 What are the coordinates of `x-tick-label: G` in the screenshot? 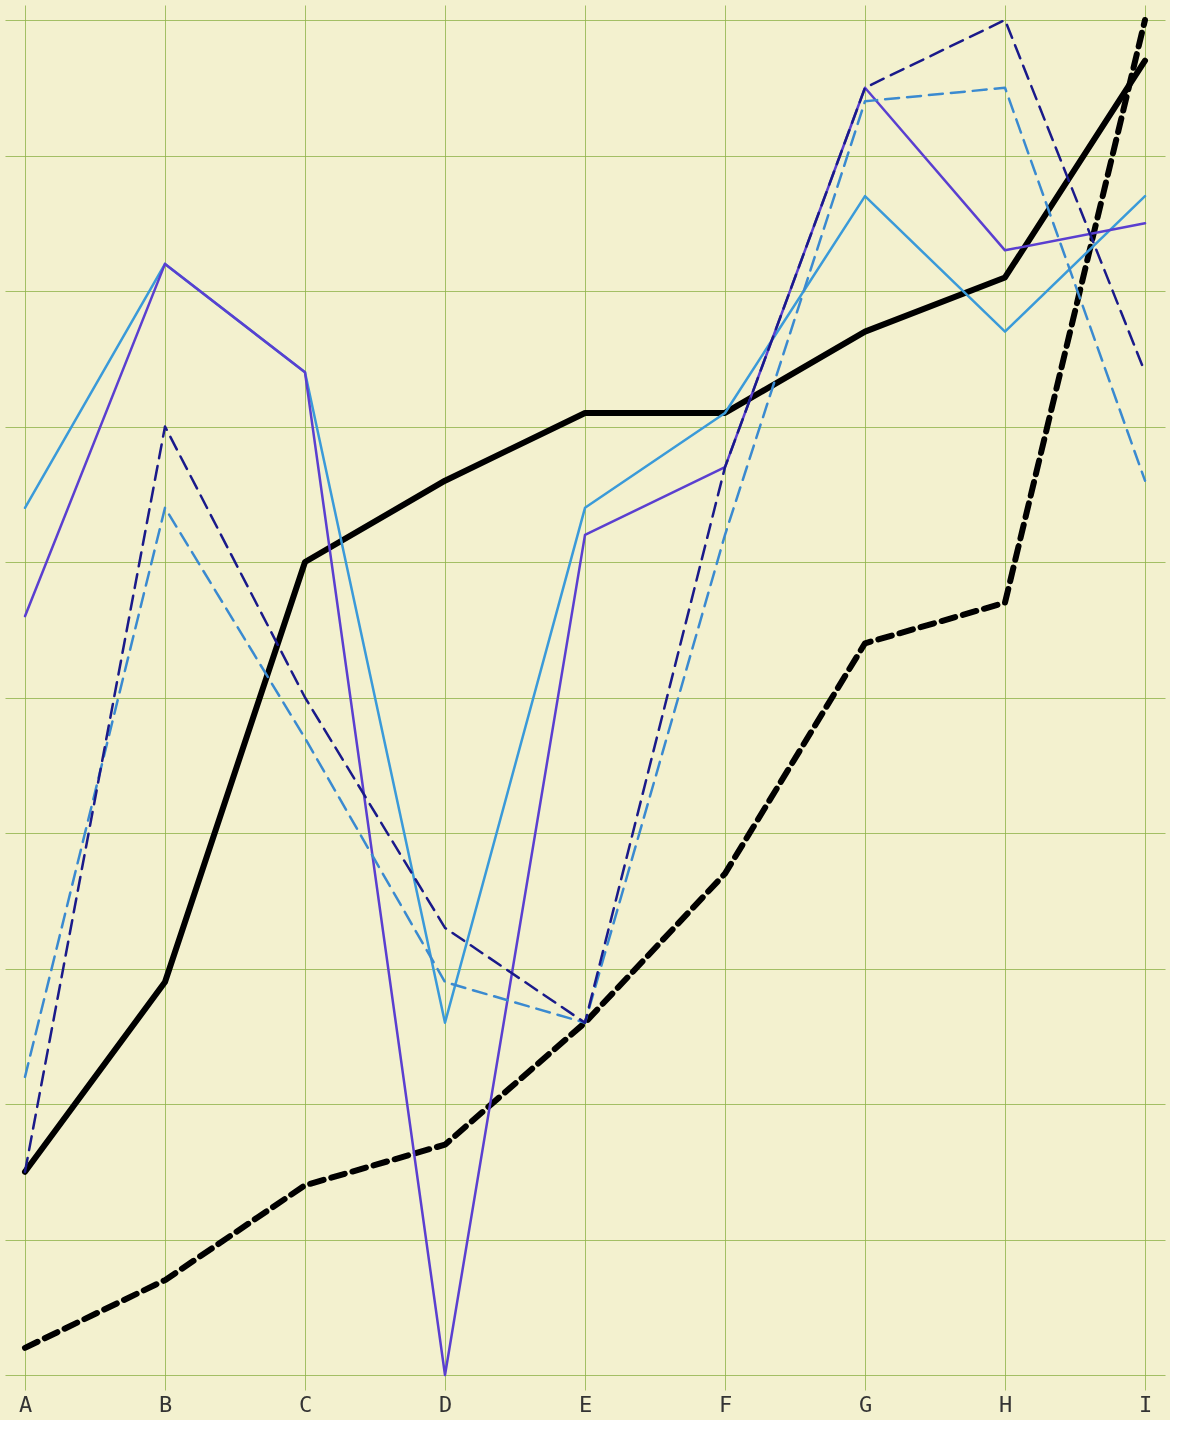 It's located at (865, 1404).